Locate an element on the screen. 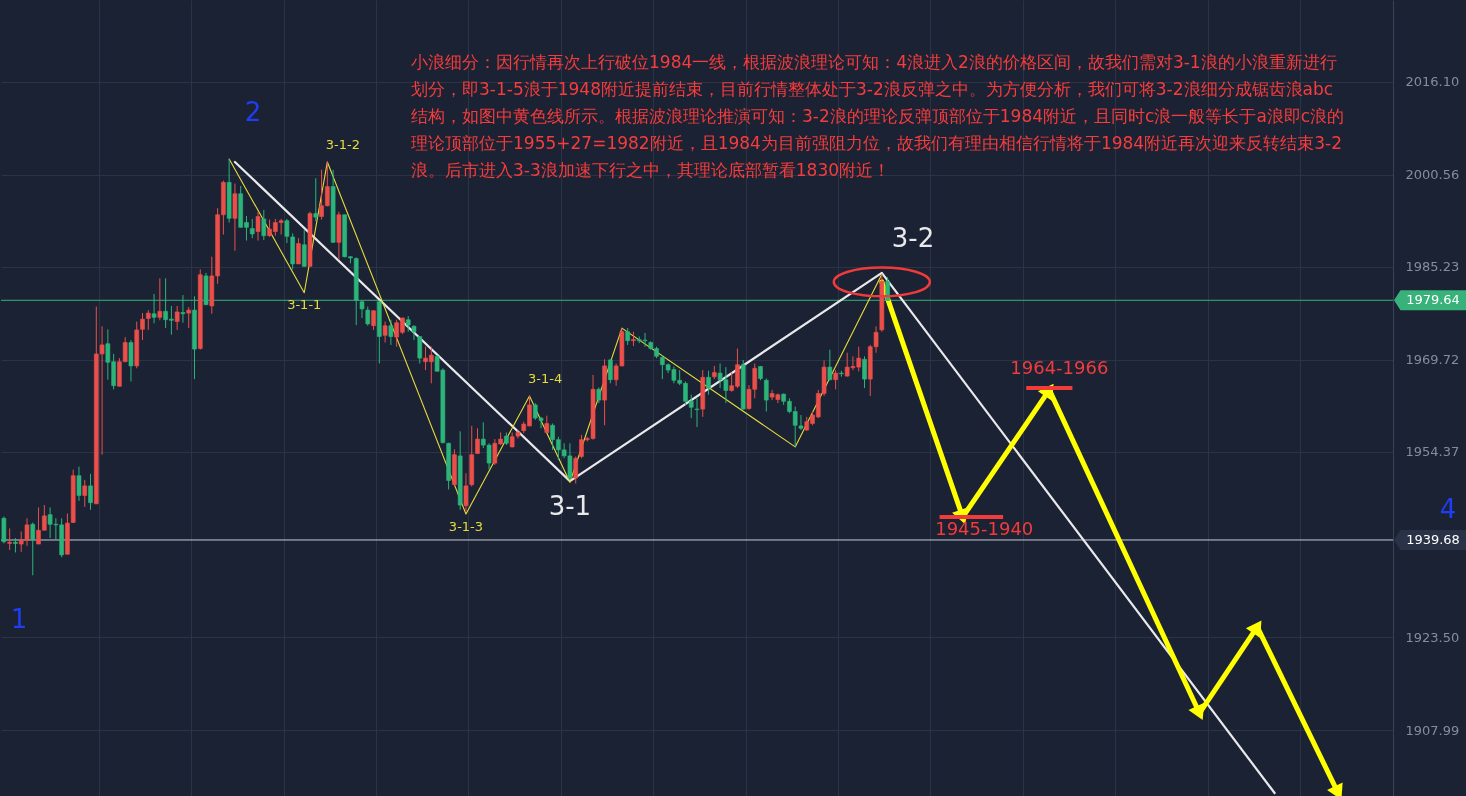 Image resolution: width=1466 pixels, height=796 pixels. series-label: 1964-1966 is located at coordinates (1059, 368).